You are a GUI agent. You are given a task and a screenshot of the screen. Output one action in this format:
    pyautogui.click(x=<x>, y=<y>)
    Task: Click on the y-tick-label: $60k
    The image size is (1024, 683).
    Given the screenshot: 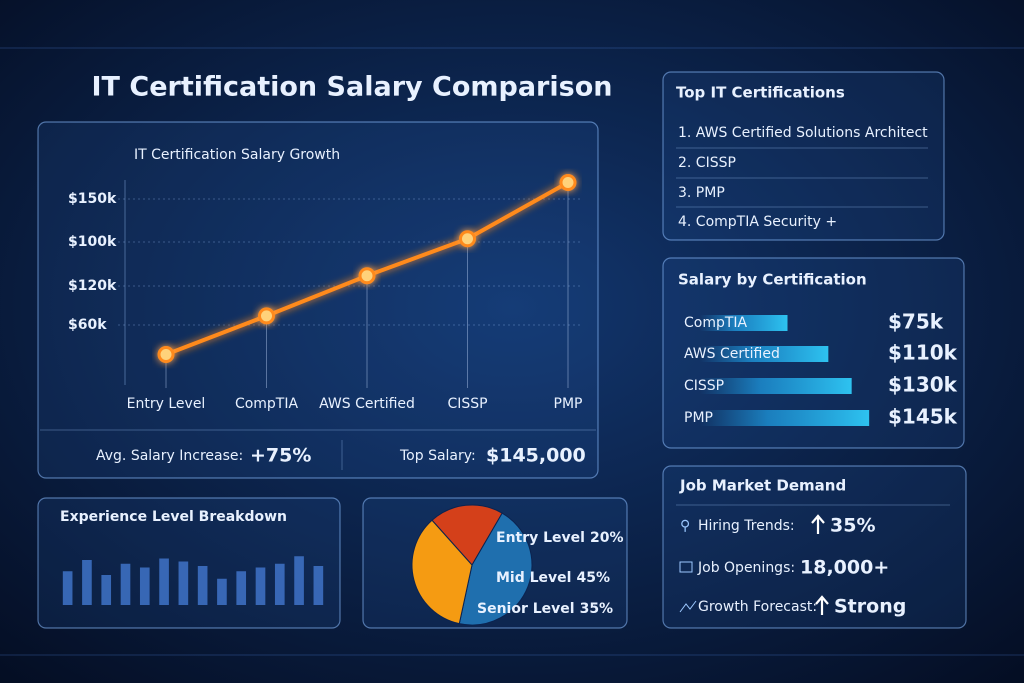 What is the action you would take?
    pyautogui.click(x=87, y=325)
    